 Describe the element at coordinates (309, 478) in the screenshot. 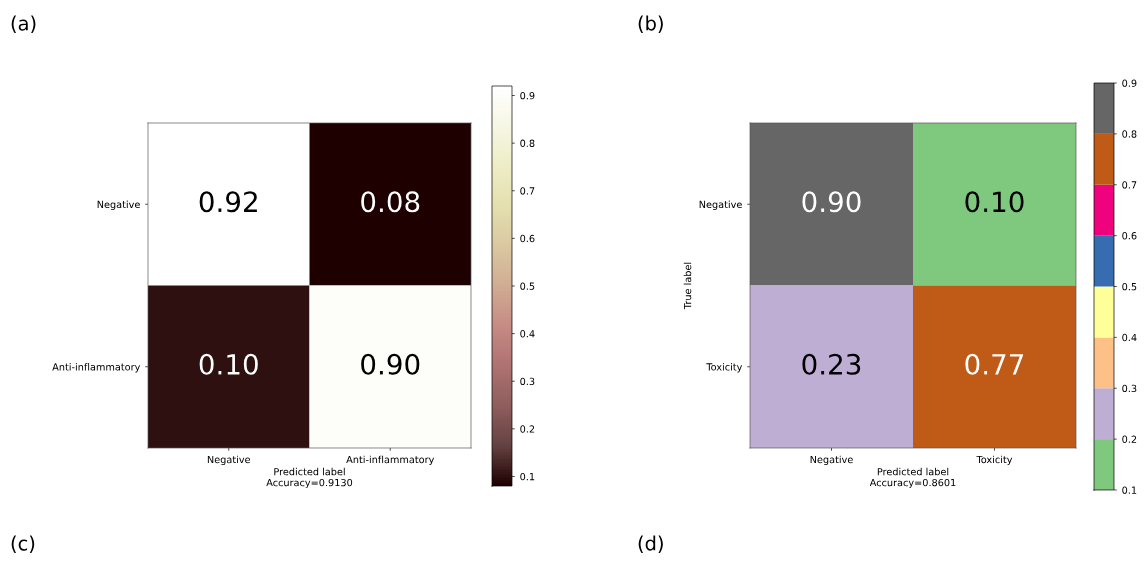

I see `x-axis-title: Predicted label Accuracy=0.9130` at that location.